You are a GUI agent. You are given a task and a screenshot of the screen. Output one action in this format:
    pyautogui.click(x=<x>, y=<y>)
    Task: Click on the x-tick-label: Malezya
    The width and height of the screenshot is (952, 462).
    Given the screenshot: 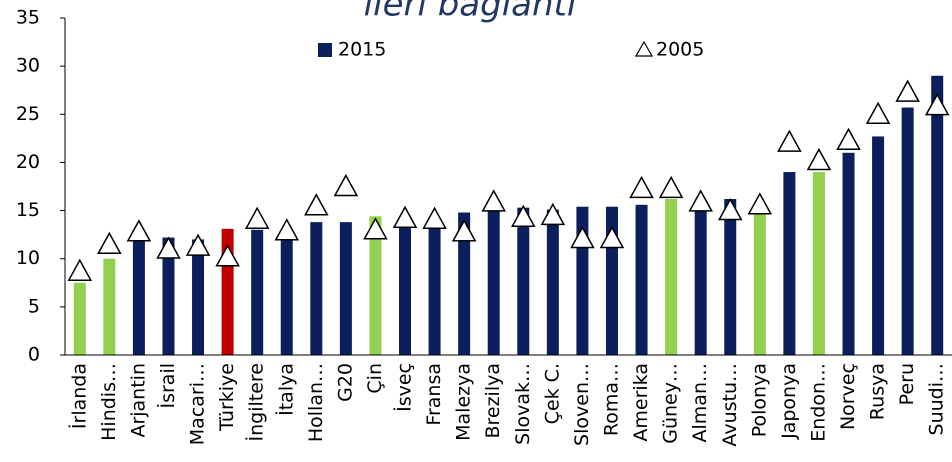 What is the action you would take?
    pyautogui.click(x=464, y=402)
    